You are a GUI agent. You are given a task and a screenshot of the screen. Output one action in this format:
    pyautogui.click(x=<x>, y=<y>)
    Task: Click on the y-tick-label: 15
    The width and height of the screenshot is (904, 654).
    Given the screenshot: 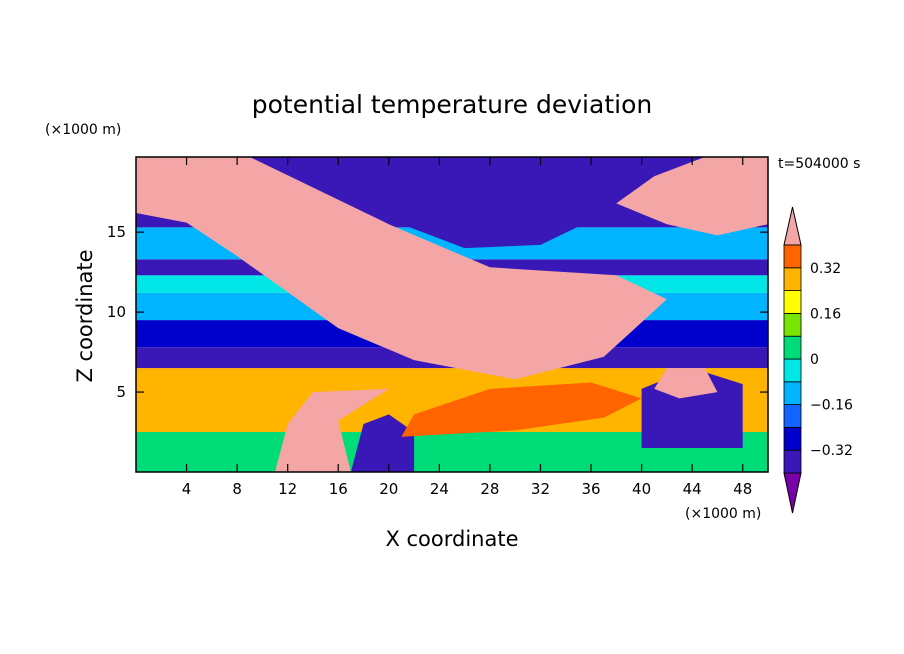 What is the action you would take?
    pyautogui.click(x=116, y=232)
    